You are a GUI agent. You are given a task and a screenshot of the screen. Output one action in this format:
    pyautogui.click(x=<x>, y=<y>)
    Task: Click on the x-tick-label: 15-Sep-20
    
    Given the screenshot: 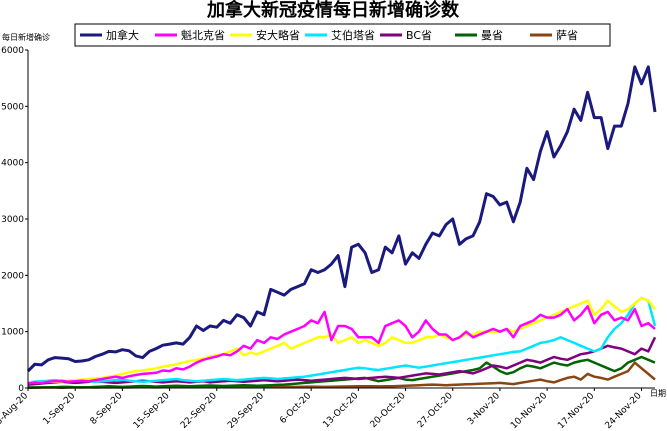 What is the action you would take?
    pyautogui.click(x=152, y=411)
    